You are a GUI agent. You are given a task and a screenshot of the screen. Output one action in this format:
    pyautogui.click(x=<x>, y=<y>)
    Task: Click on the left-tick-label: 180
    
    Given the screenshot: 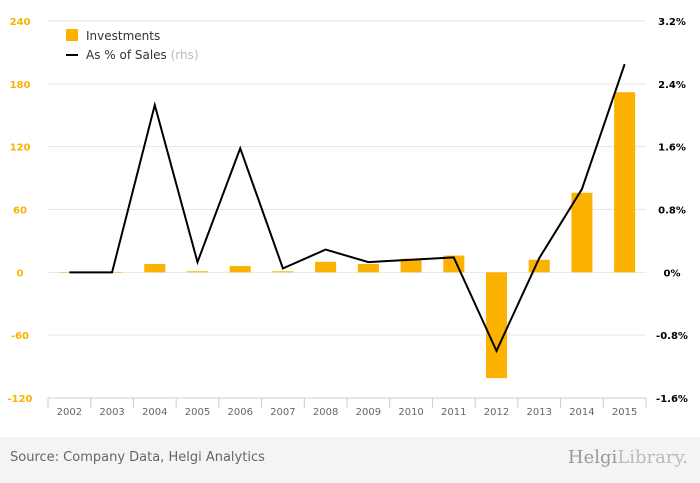 What is the action you would take?
    pyautogui.click(x=20, y=85)
    